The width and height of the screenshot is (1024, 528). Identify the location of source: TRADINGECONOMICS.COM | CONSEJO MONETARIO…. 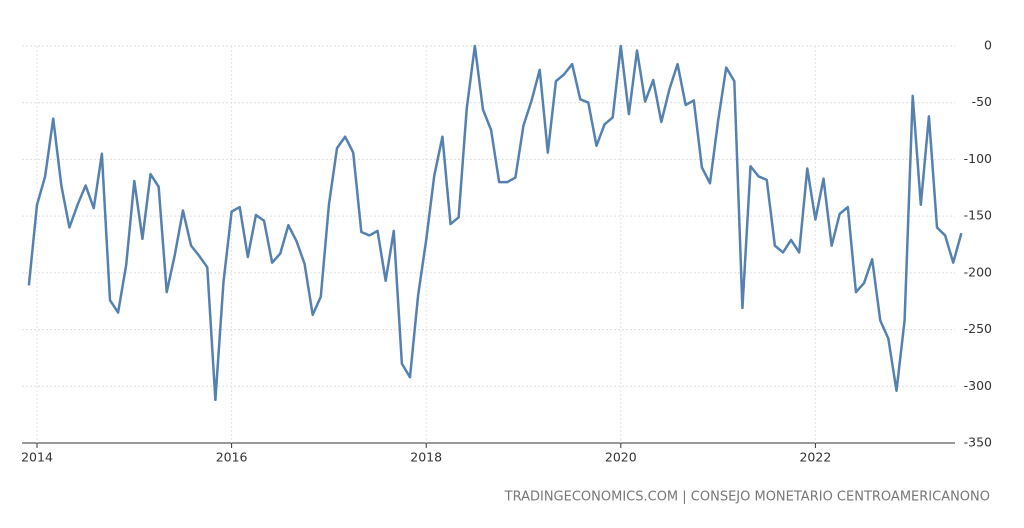
(747, 497).